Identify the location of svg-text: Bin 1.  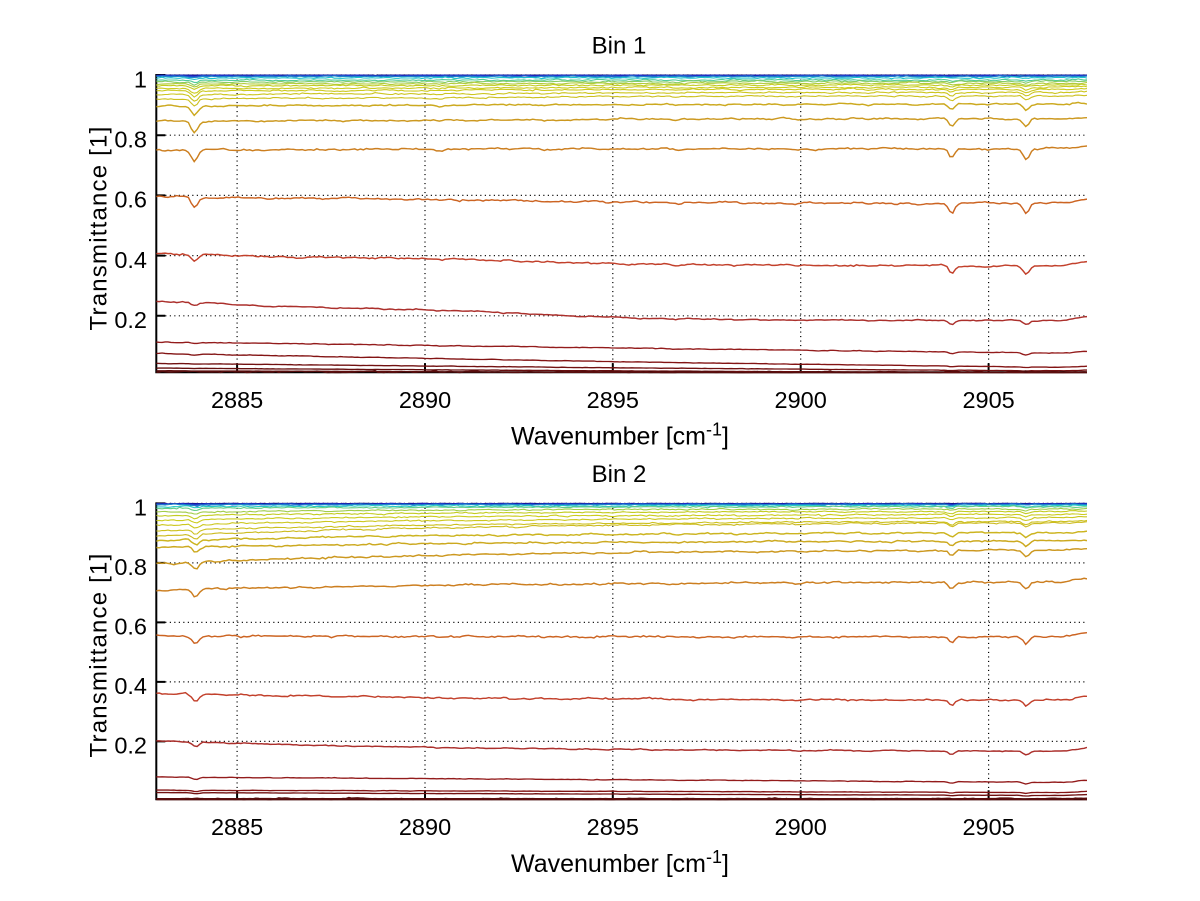
(619, 46).